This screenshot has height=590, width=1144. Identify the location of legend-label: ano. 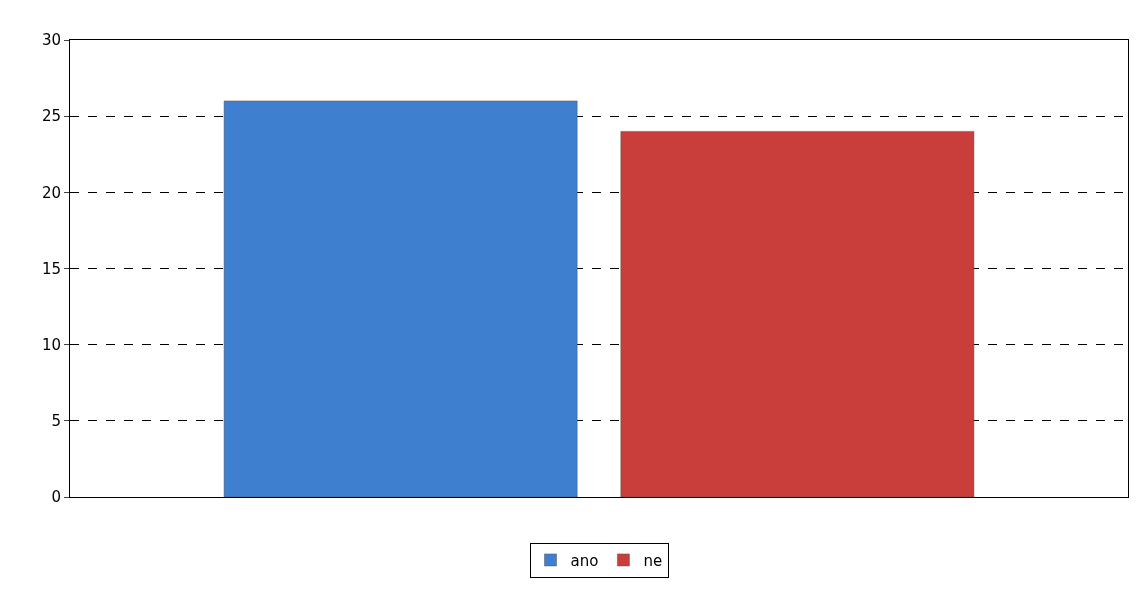
(584, 560).